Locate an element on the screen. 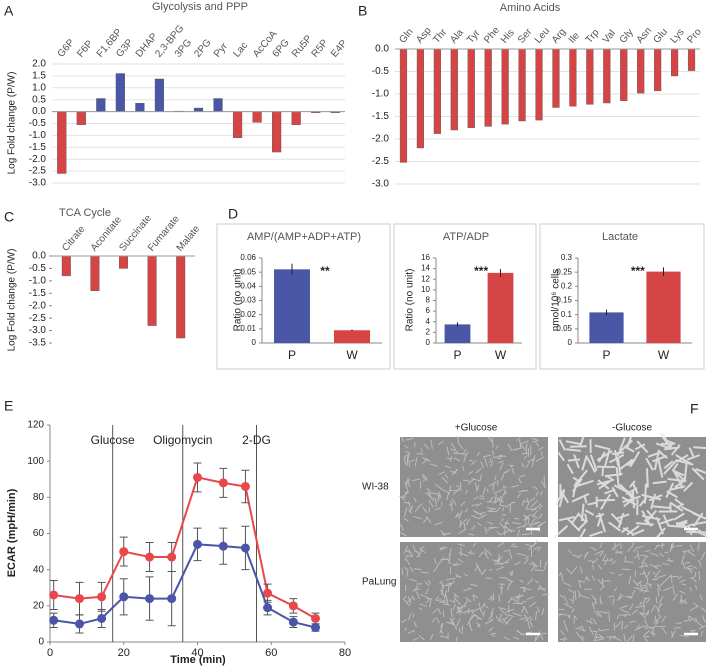  y-tick-label: 0.2 is located at coordinates (567, 285).